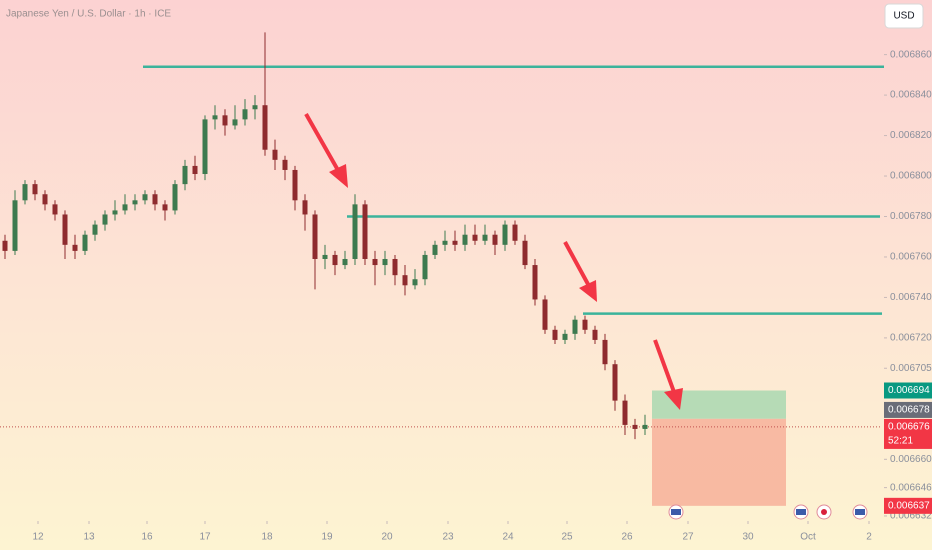  What do you see at coordinates (88, 14) in the screenshot?
I see `chart-title: Japanese Yen / U.S. Dollar · 1h · ICE` at bounding box center [88, 14].